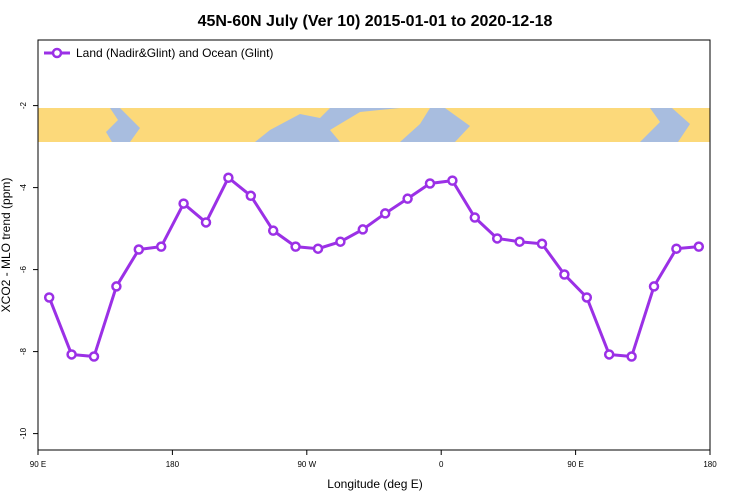 This screenshot has width=750, height=500. I want to click on y-tick-label: -2, so click(23, 105).